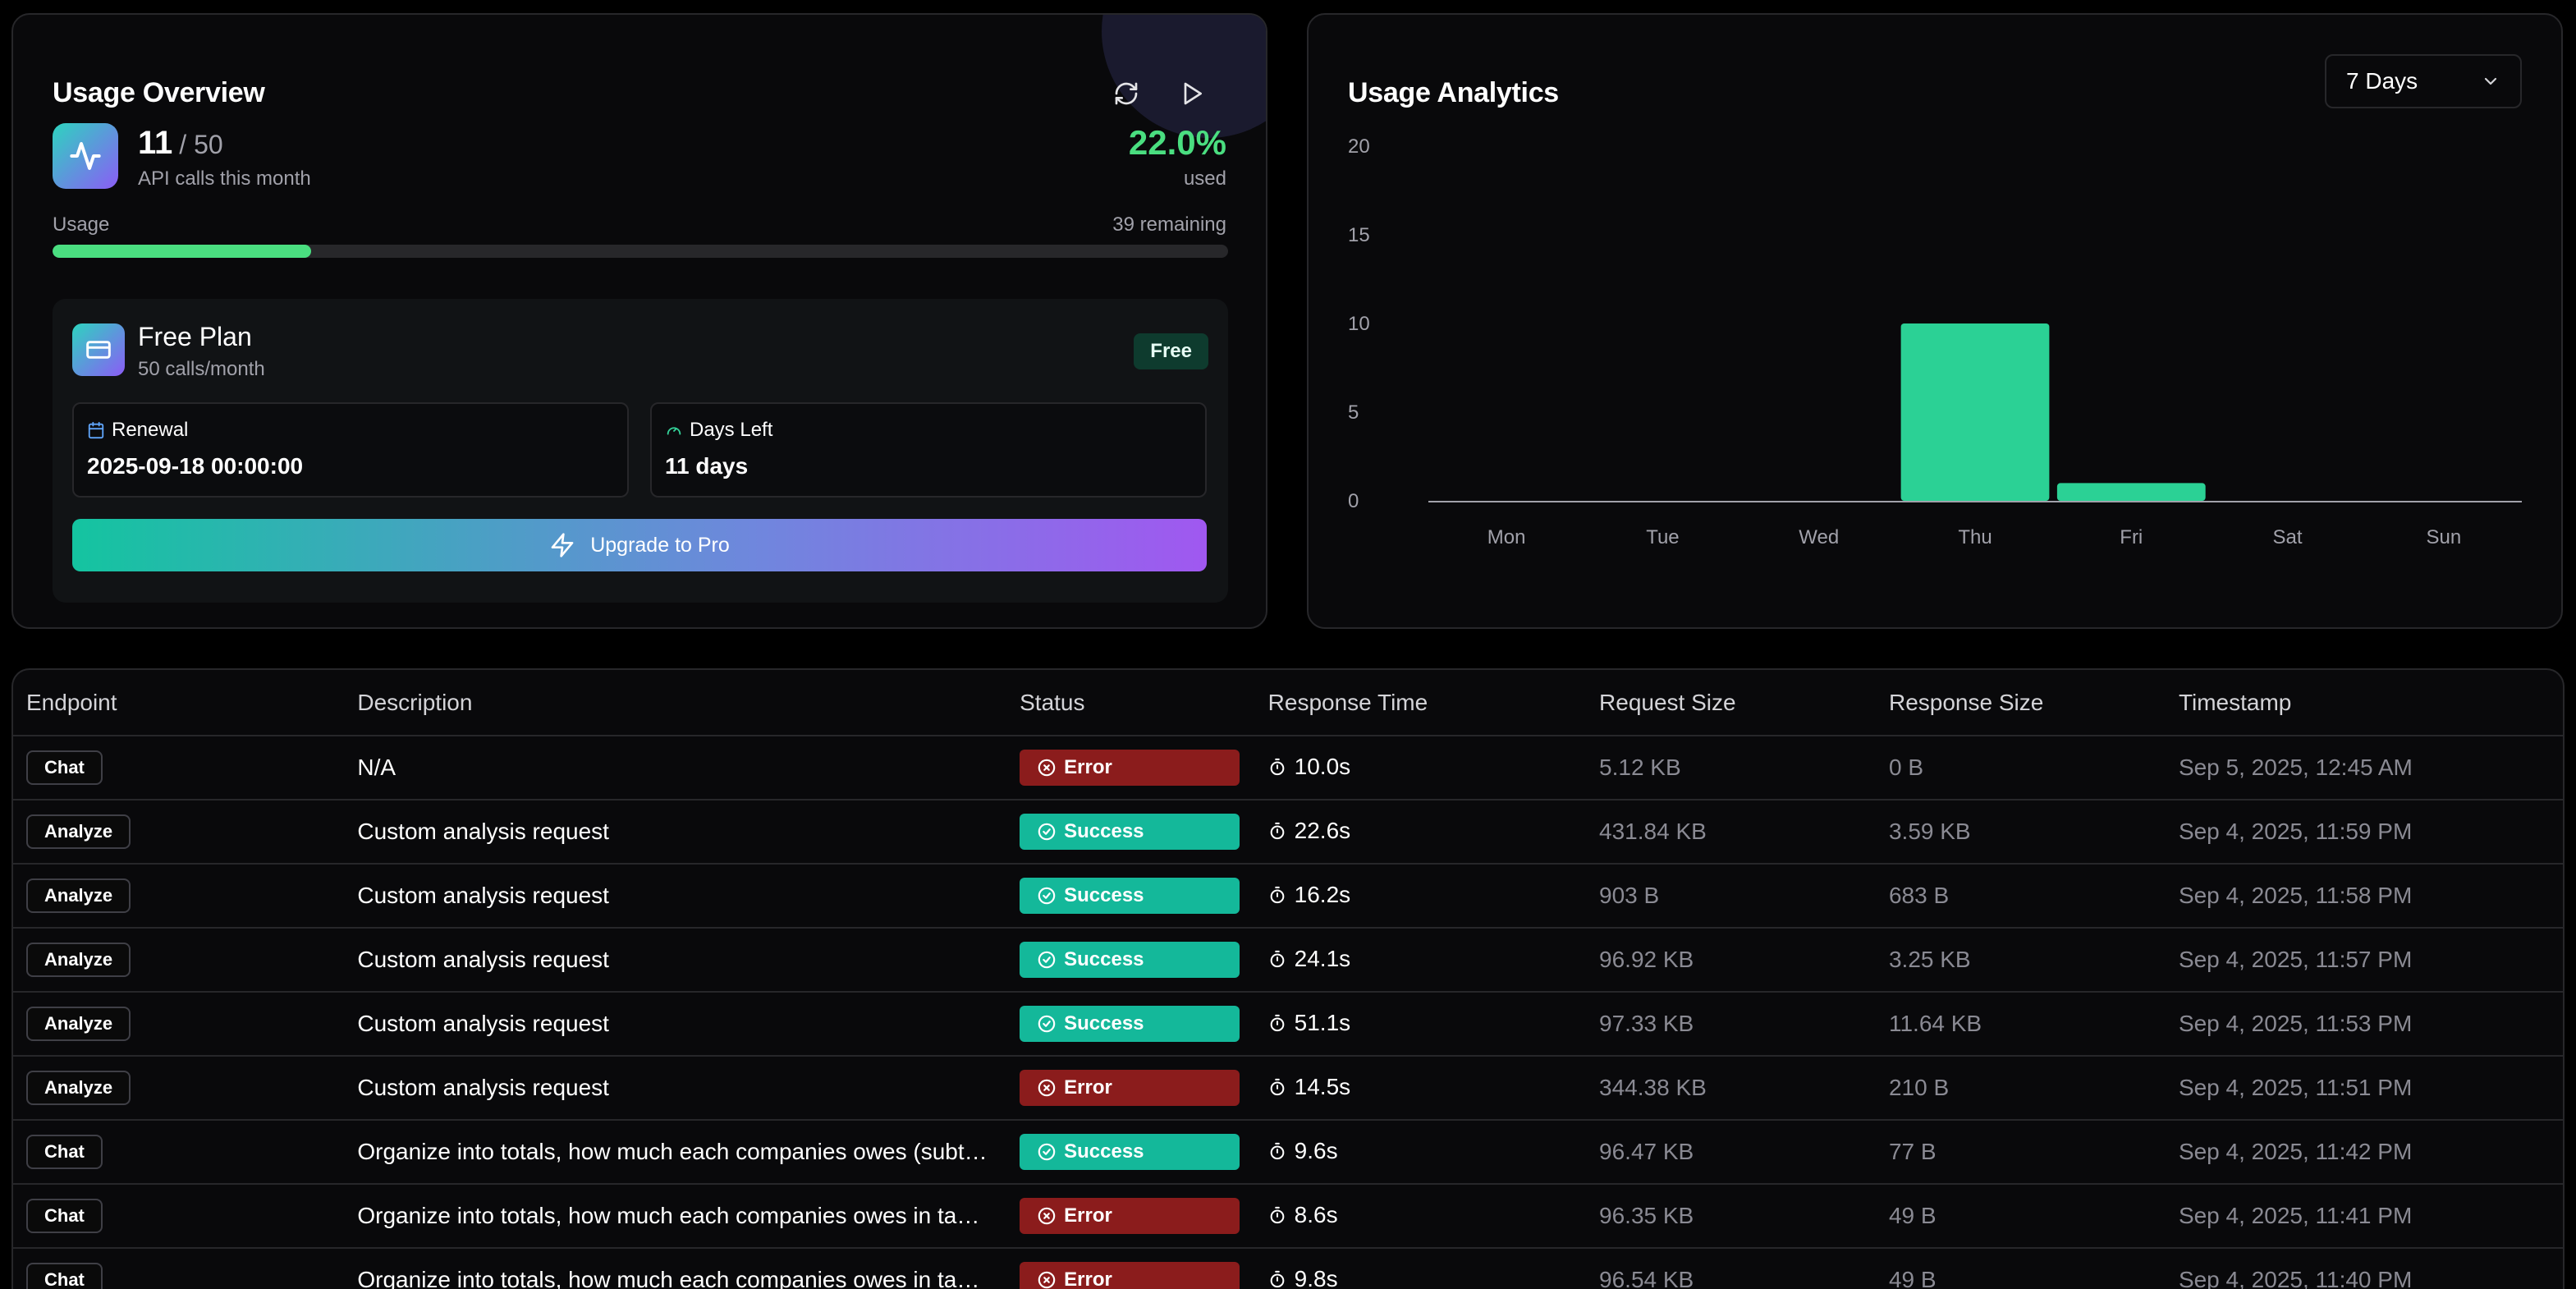 This screenshot has height=1289, width=2576. Describe the element at coordinates (1421, 703) in the screenshot. I see `column-header: Response Time` at that location.